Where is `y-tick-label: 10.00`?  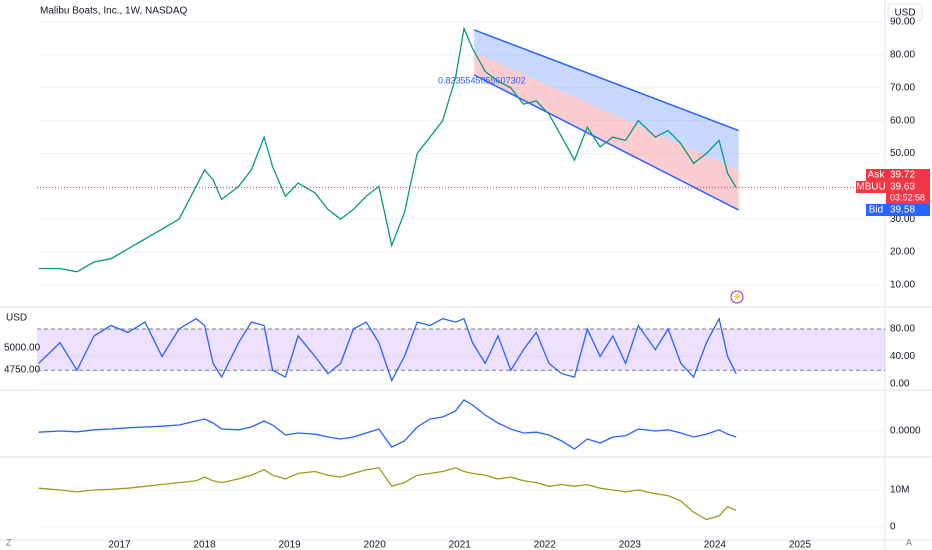
y-tick-label: 10.00 is located at coordinates (902, 285).